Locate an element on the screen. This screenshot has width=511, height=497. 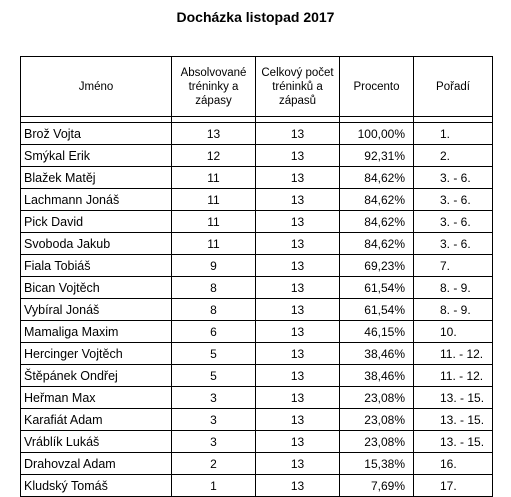
cell-rank: 17. is located at coordinates (453, 485).